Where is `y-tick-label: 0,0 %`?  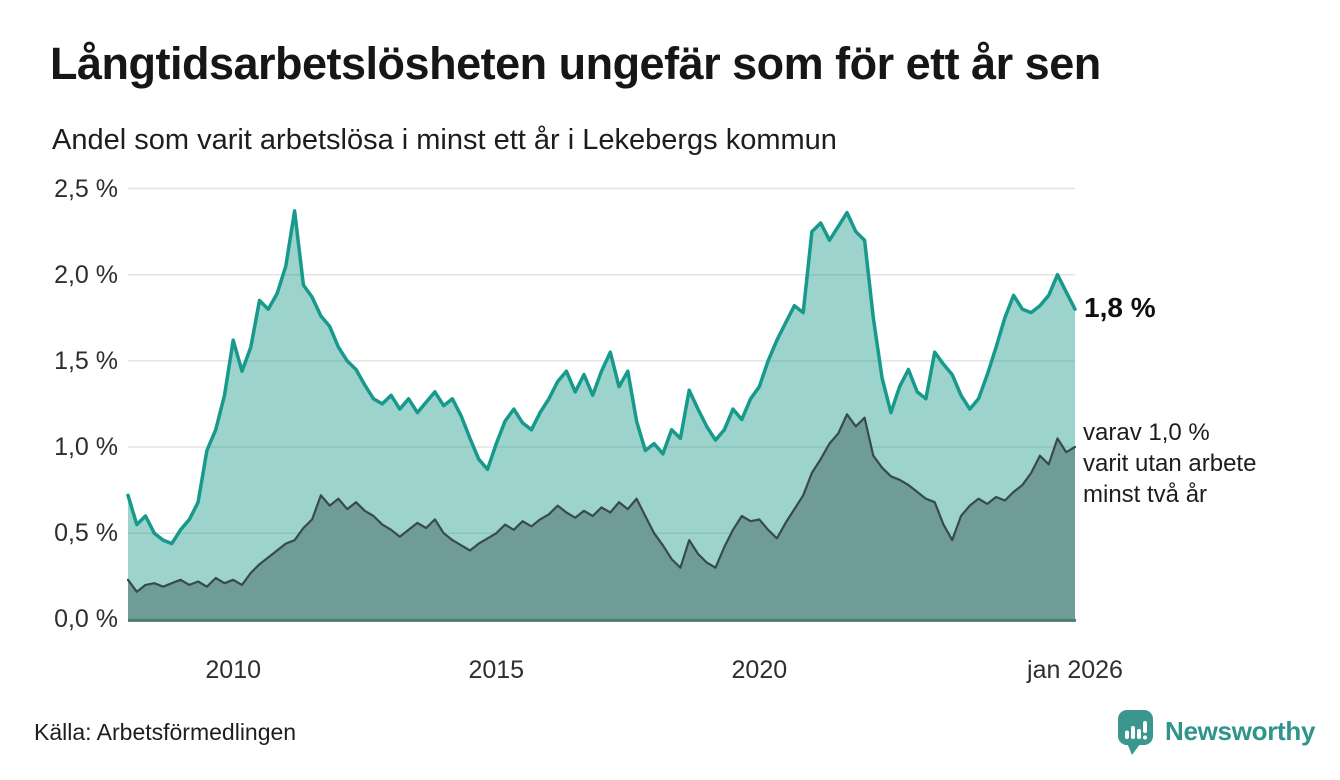
y-tick-label: 0,0 % is located at coordinates (86, 619).